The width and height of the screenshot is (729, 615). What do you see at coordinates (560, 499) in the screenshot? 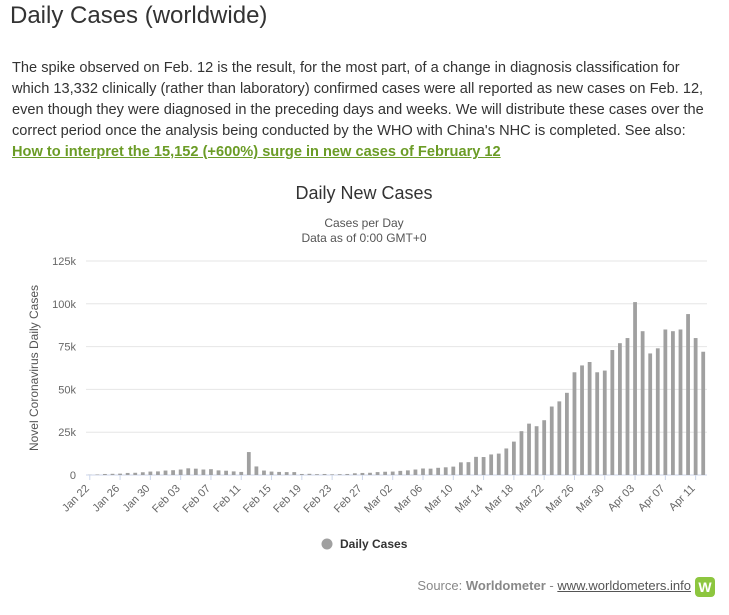
I see `x-tick-label: Mar 26` at bounding box center [560, 499].